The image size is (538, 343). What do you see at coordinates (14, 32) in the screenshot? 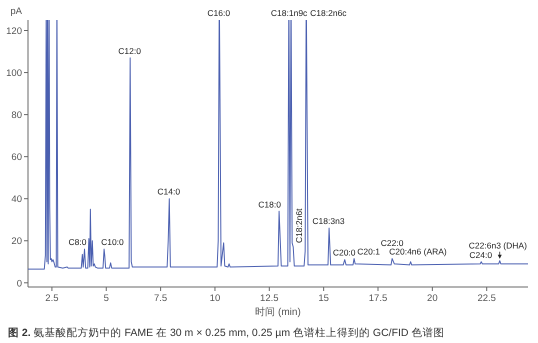
I see `y-tick-label: 120` at bounding box center [14, 32].